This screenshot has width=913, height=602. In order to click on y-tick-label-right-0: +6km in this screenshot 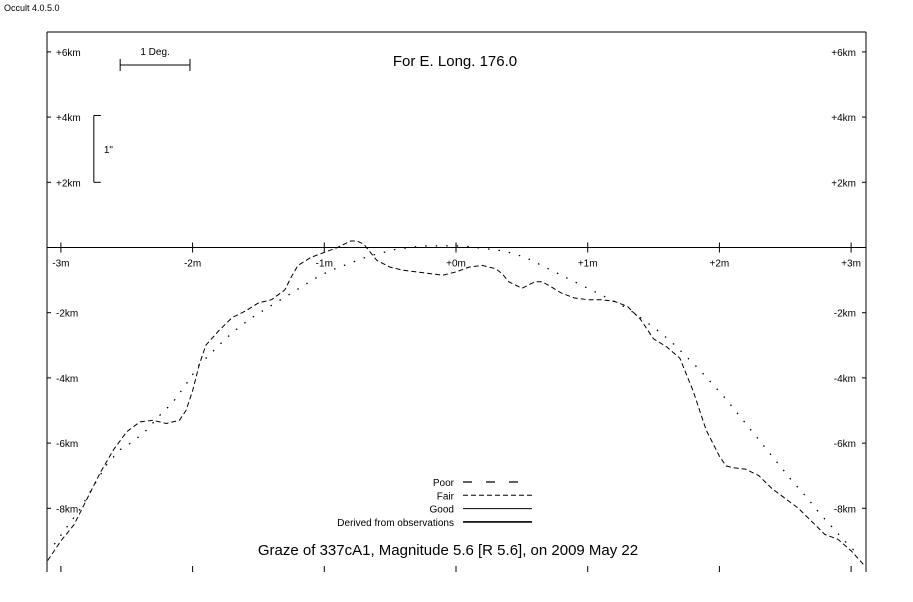, I will do `click(843, 53)`.